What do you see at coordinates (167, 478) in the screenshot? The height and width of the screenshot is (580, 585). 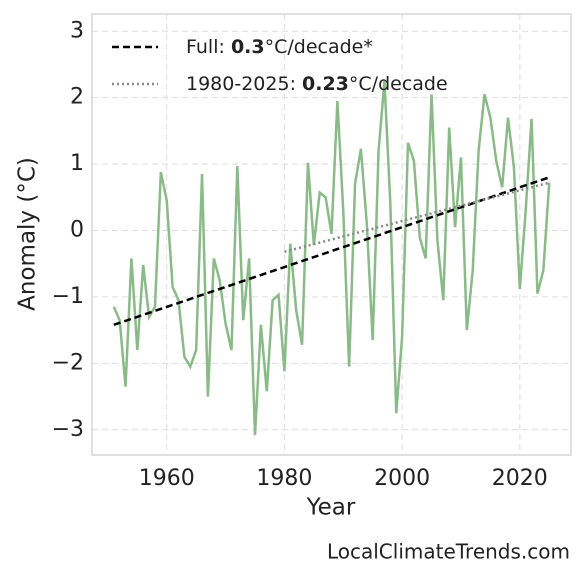 I see `x-tick-label: 1960` at bounding box center [167, 478].